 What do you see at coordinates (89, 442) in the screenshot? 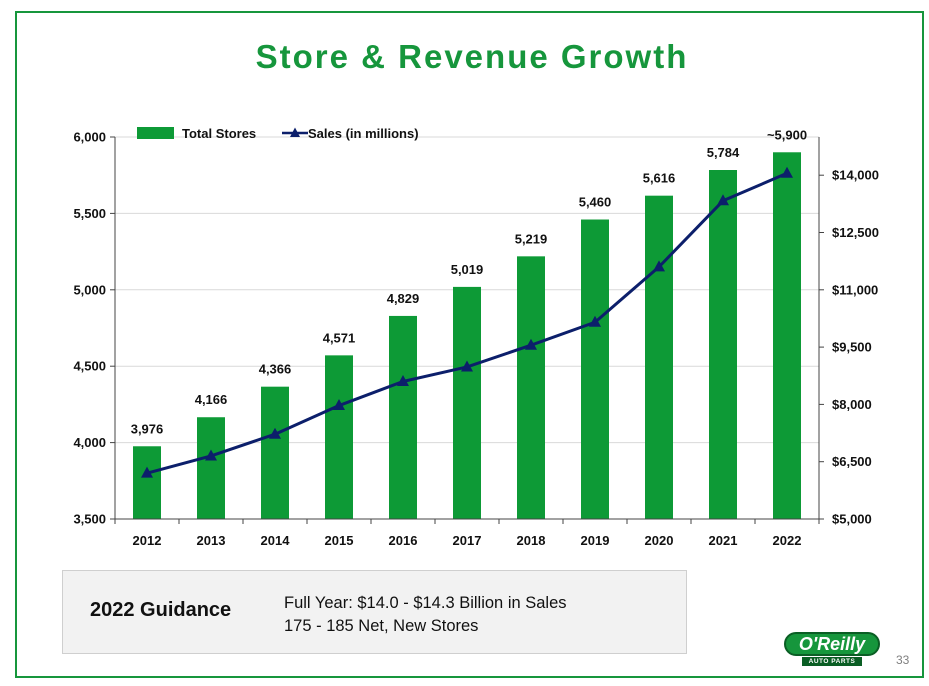
I see `left-axis-tick-label: 4,000` at bounding box center [89, 442].